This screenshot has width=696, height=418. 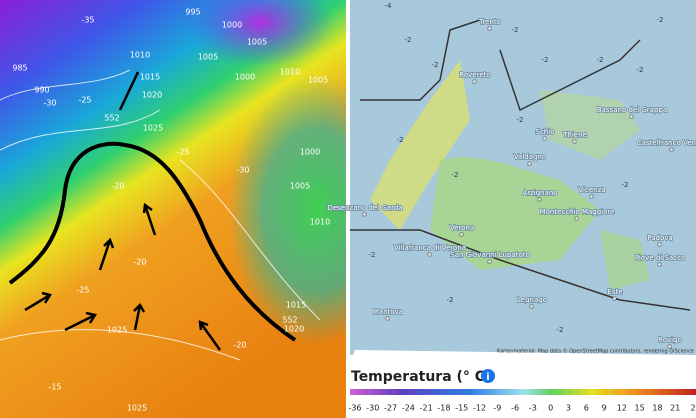 What do you see at coordinates (421, 377) in the screenshot?
I see `legend-title: Temperatura (° C)` at bounding box center [421, 377].